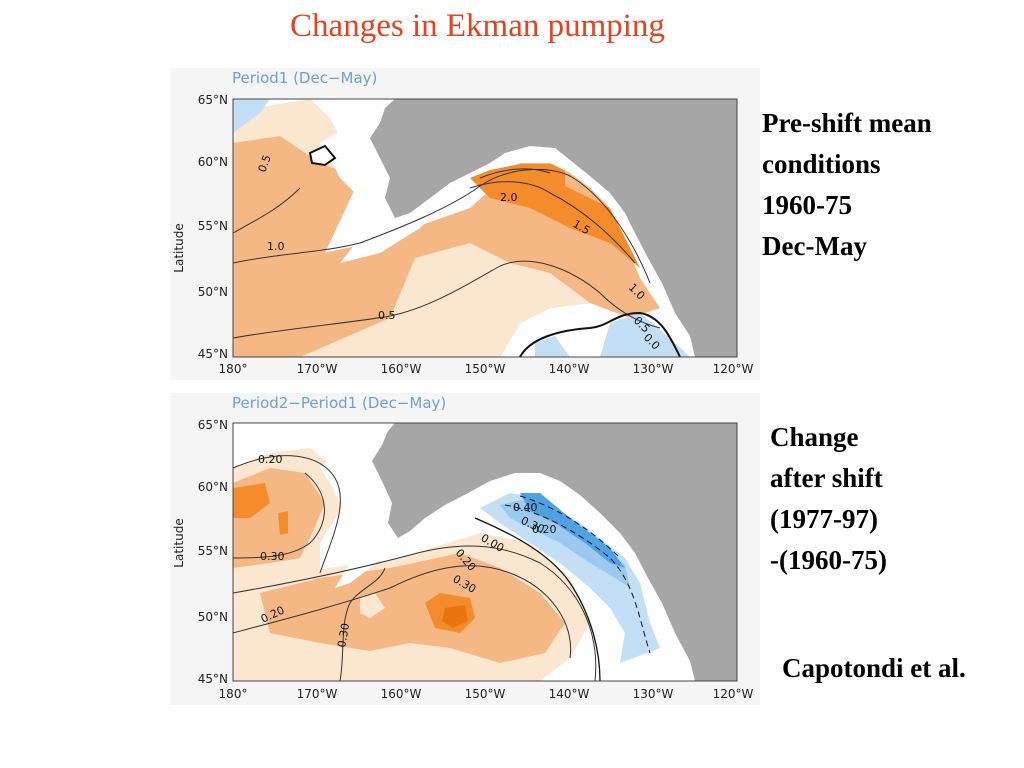  What do you see at coordinates (828, 499) in the screenshot?
I see `change-description: Change after shift (1977-97) -(1960-75)` at bounding box center [828, 499].